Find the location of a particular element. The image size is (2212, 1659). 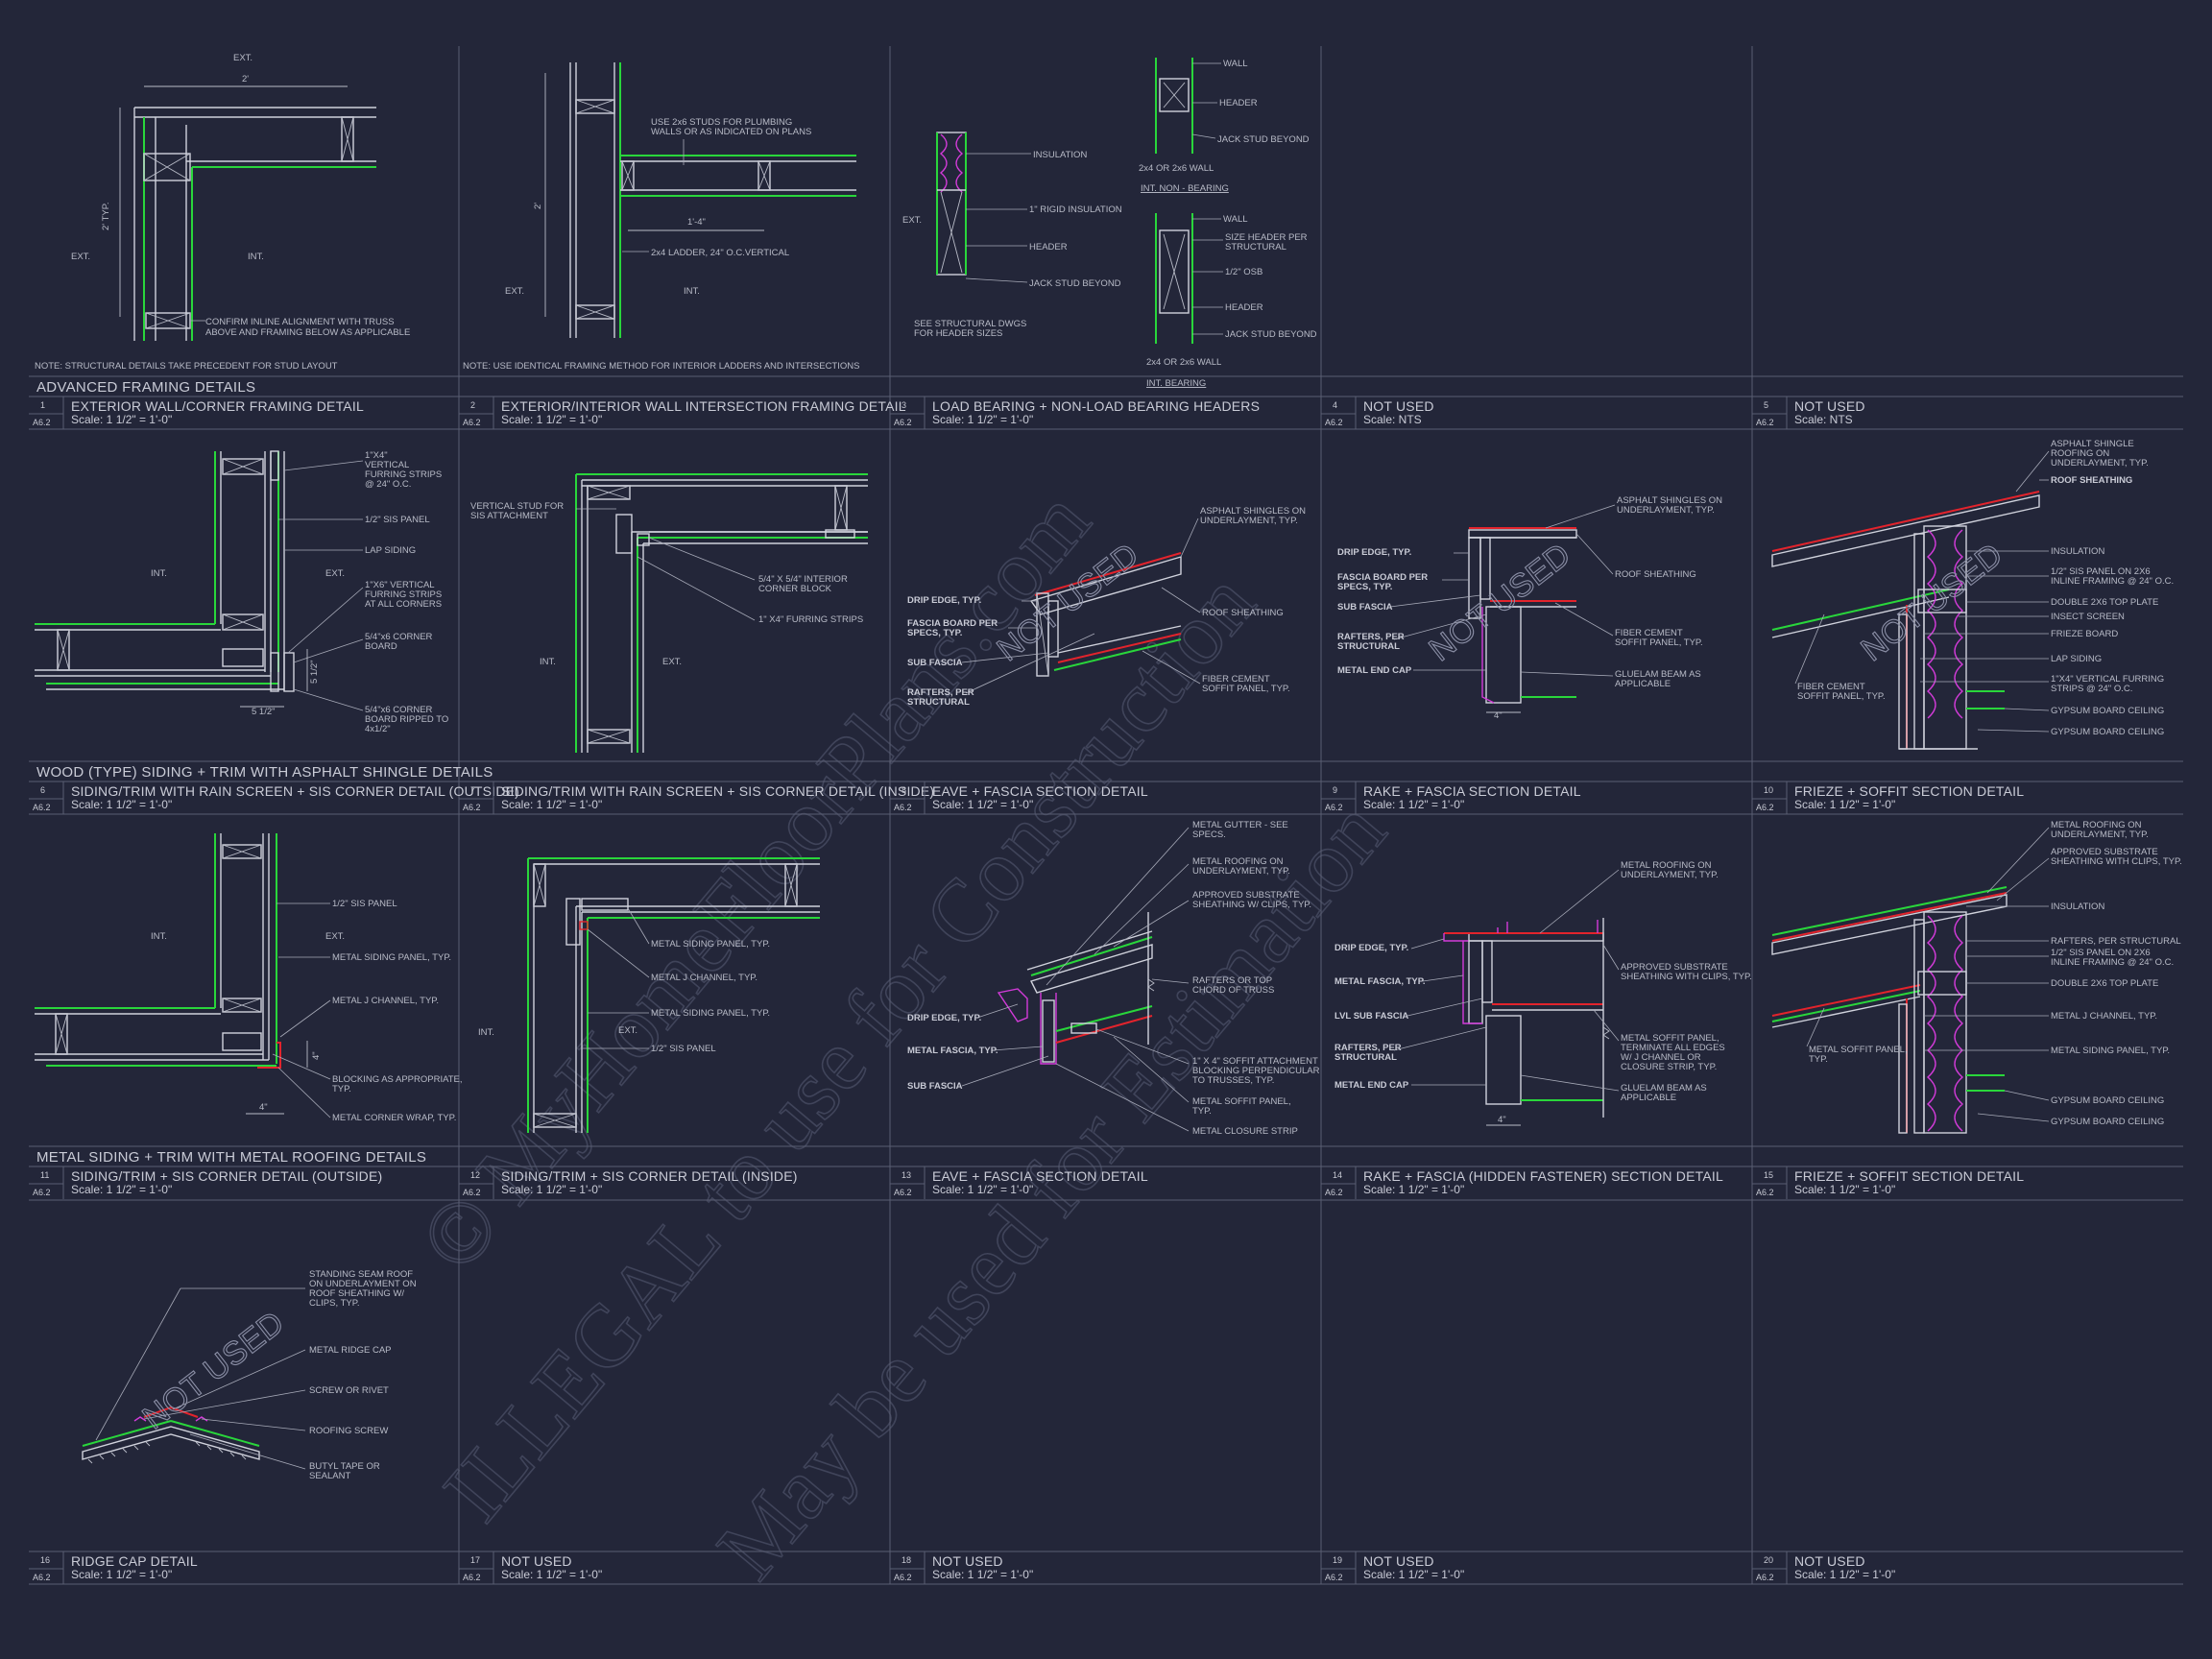

d16-standing-2: ON UNDERLAYMENT ON is located at coordinates (363, 1284).